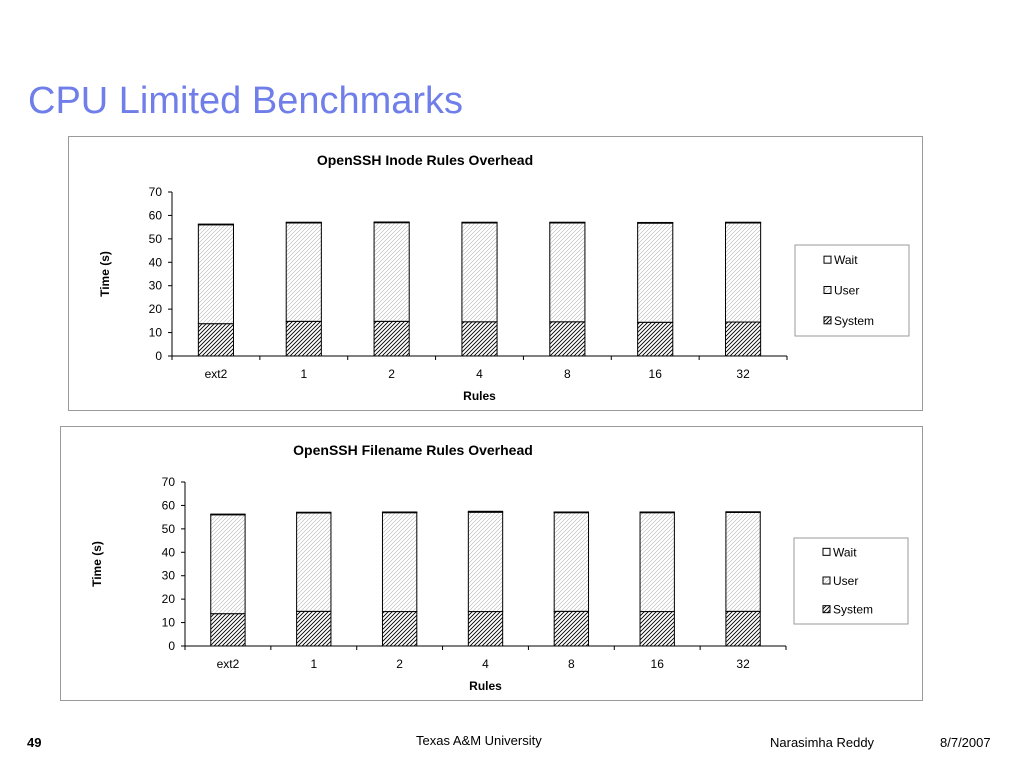 The image size is (1024, 768). I want to click on chart-title: OpenSSH Filename Rules Overhead, so click(413, 450).